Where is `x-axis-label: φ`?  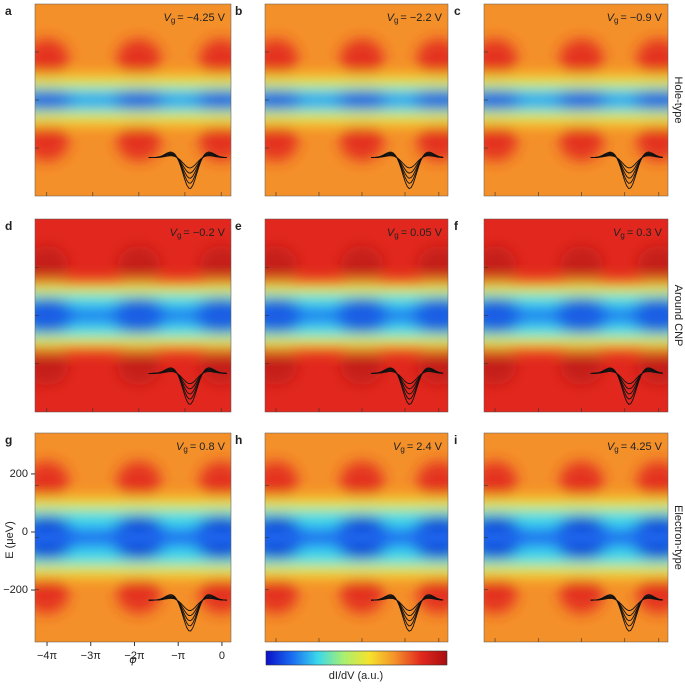 x-axis-label: φ is located at coordinates (132, 660).